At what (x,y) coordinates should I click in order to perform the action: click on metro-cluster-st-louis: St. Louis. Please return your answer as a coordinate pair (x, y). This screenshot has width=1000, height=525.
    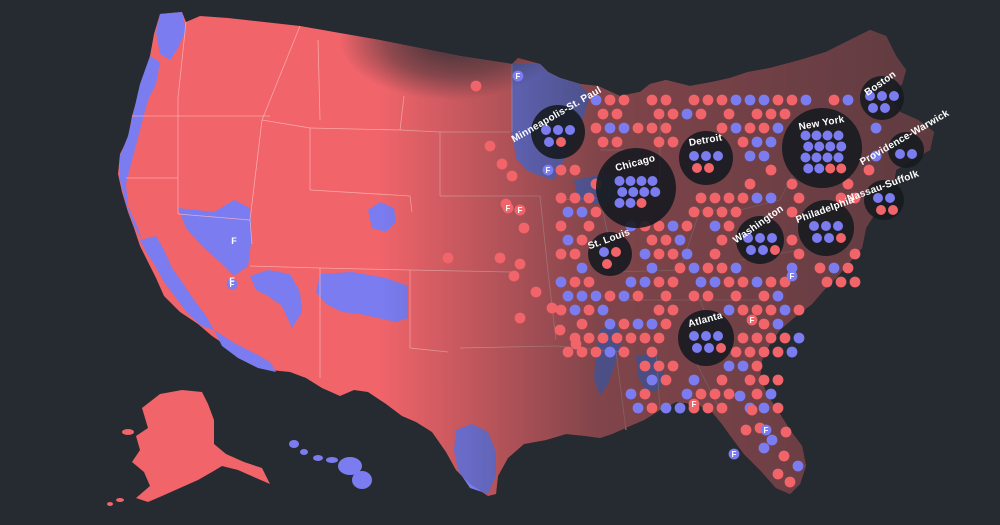
    Looking at the image, I should click on (609, 251).